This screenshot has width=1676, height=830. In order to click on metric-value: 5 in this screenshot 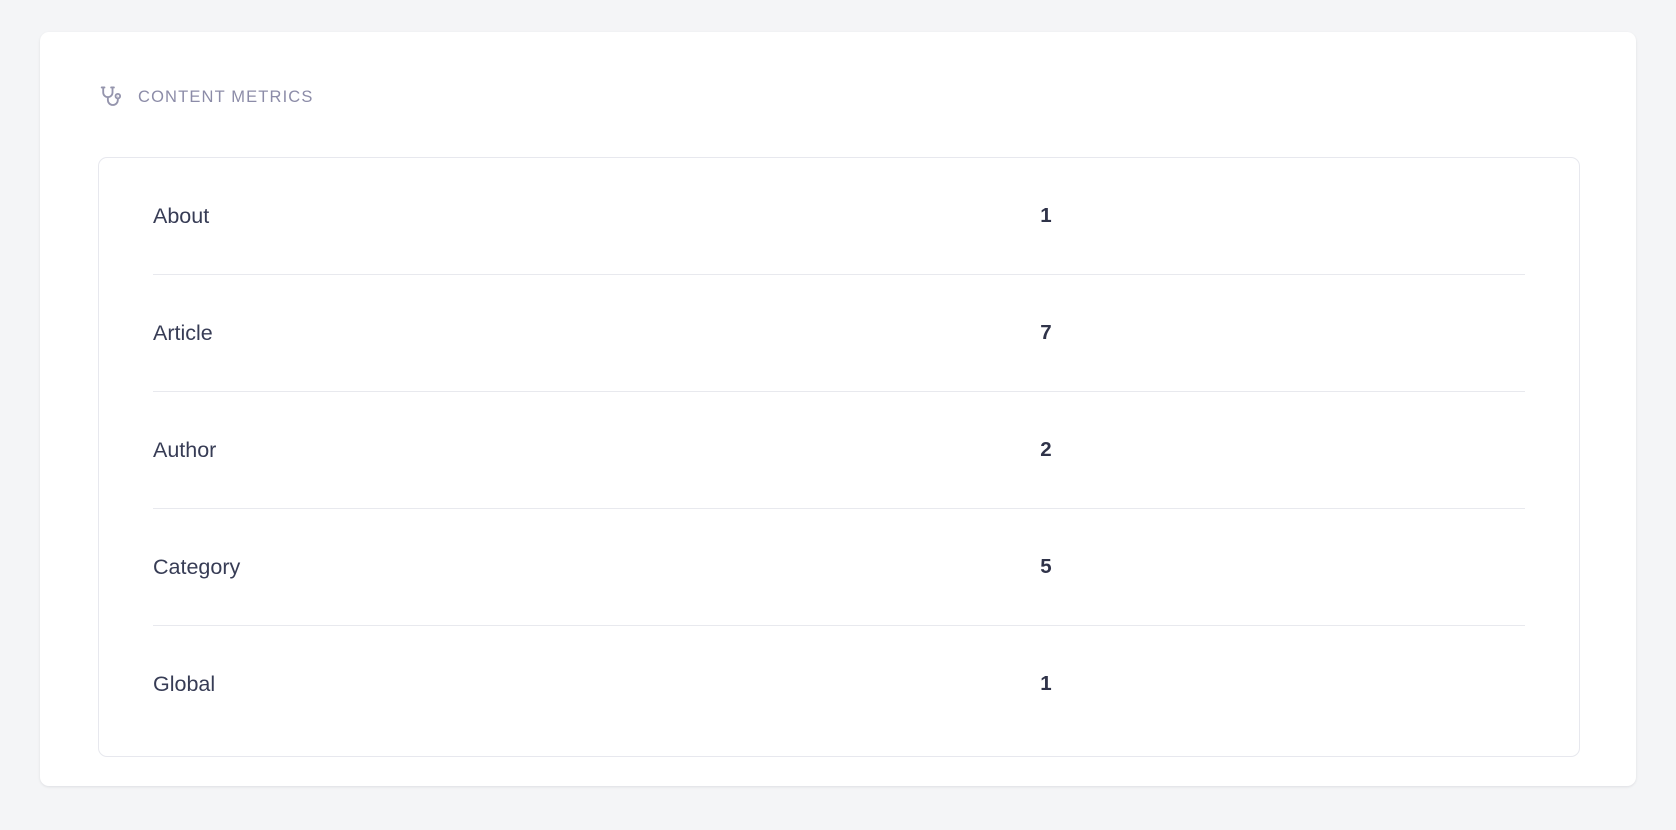, I will do `click(1046, 567)`.